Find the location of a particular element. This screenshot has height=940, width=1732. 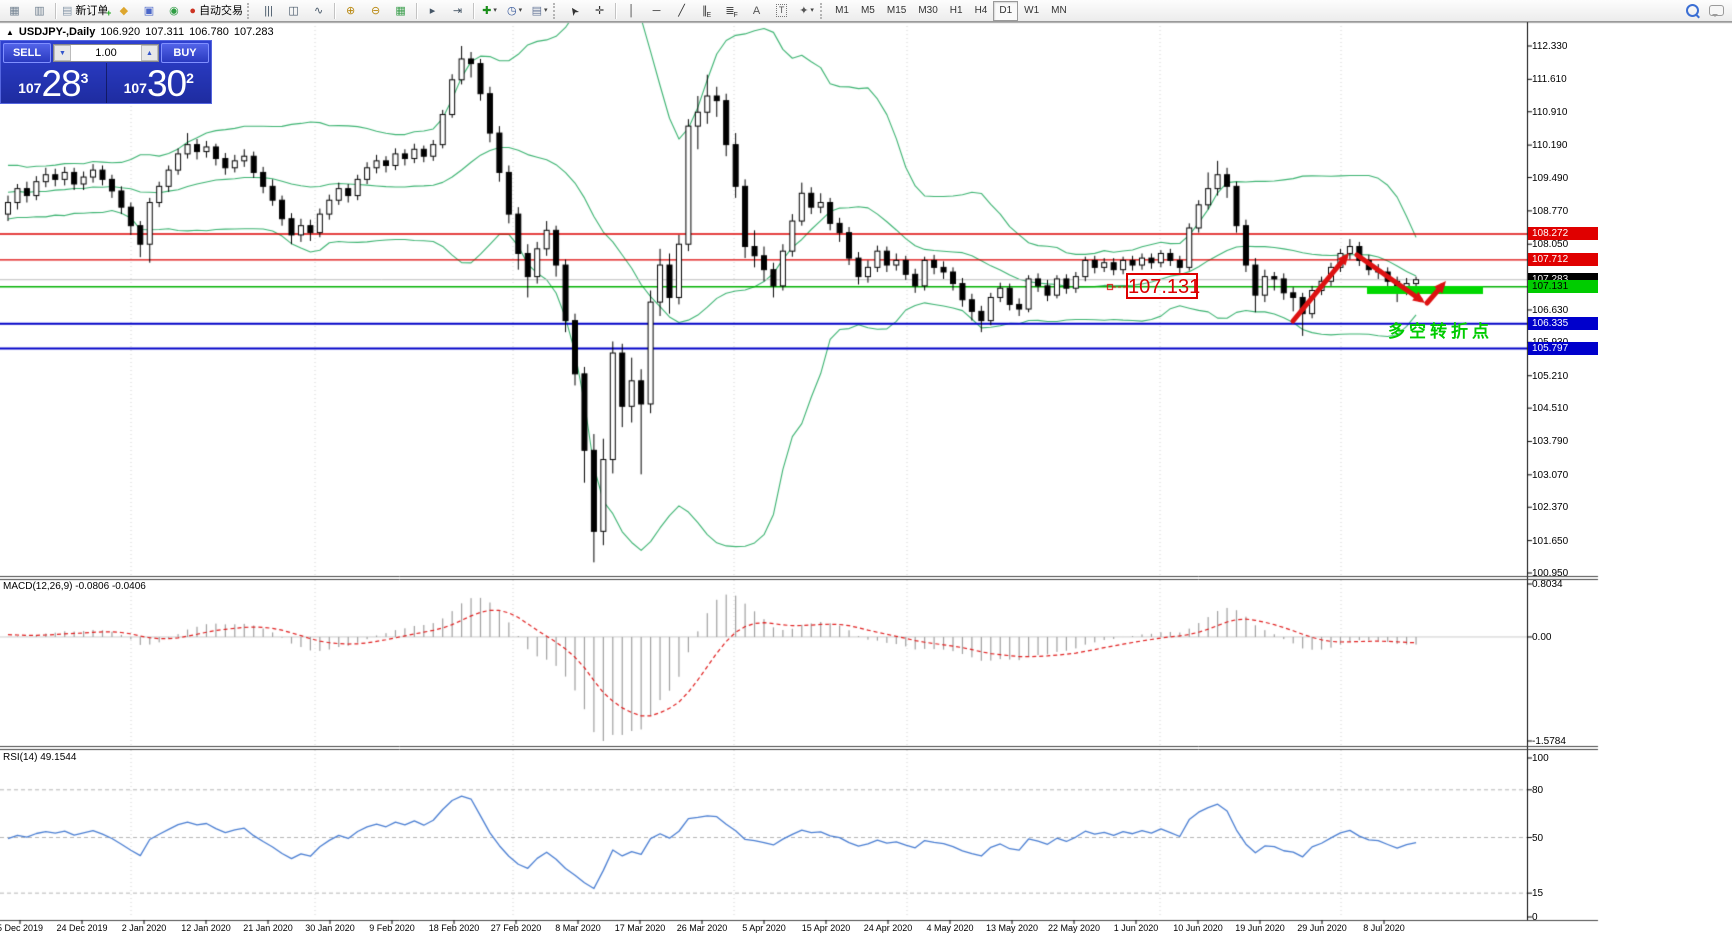

date-tick: 27 Feb 2020 is located at coordinates (516, 928).